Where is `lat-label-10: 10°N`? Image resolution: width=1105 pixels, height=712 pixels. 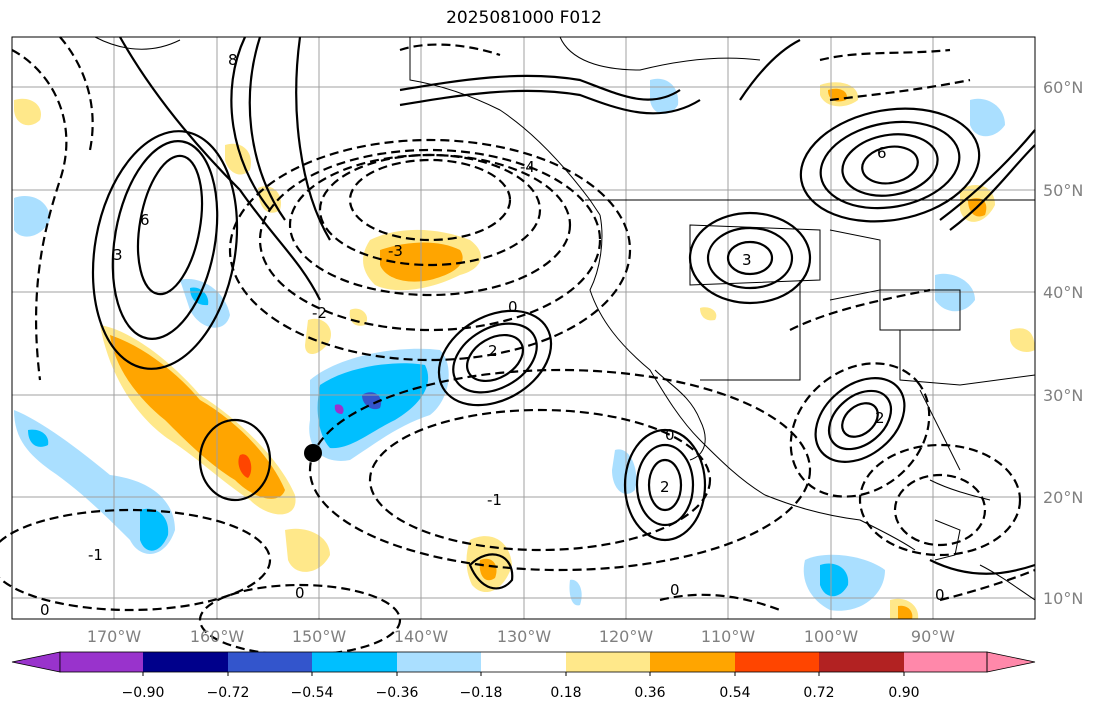 lat-label-10: 10°N is located at coordinates (1063, 598).